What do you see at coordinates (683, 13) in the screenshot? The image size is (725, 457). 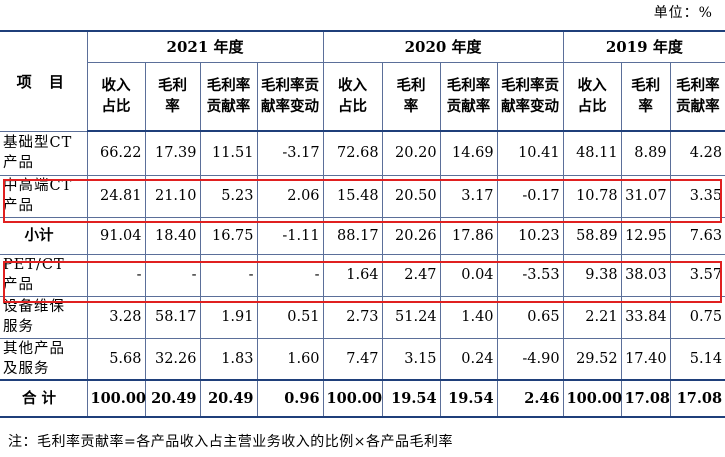 I see `unit-label: 单位：%` at bounding box center [683, 13].